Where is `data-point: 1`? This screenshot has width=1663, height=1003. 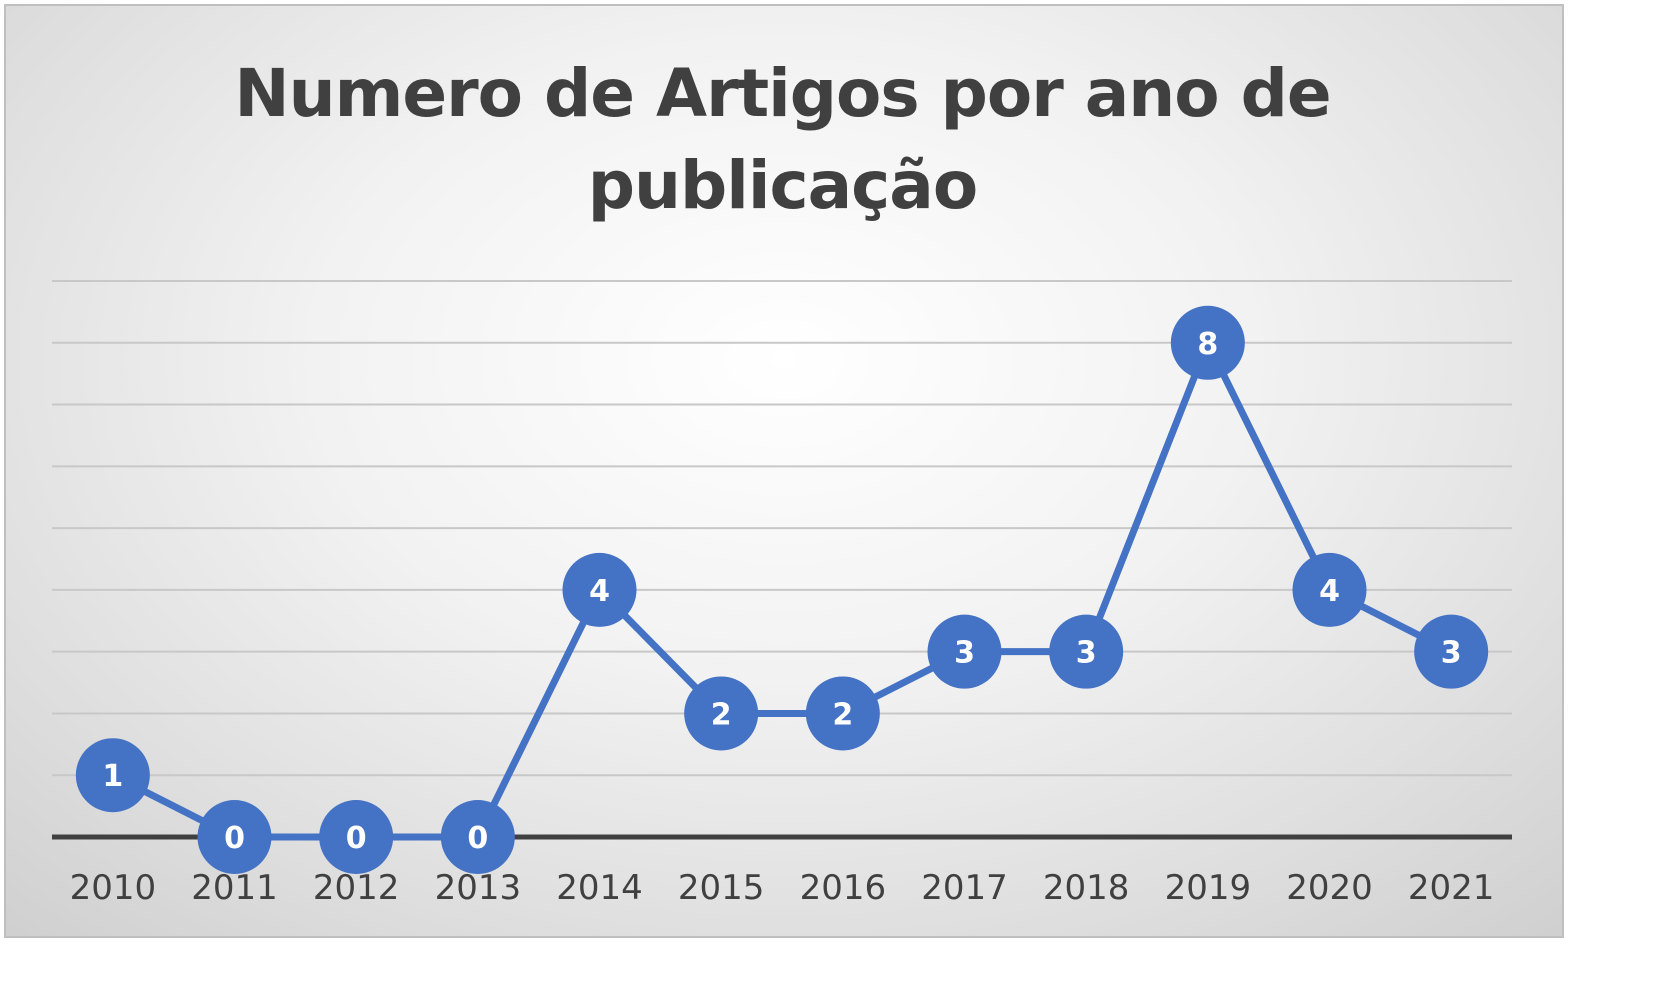 data-point: 1 is located at coordinates (112, 775).